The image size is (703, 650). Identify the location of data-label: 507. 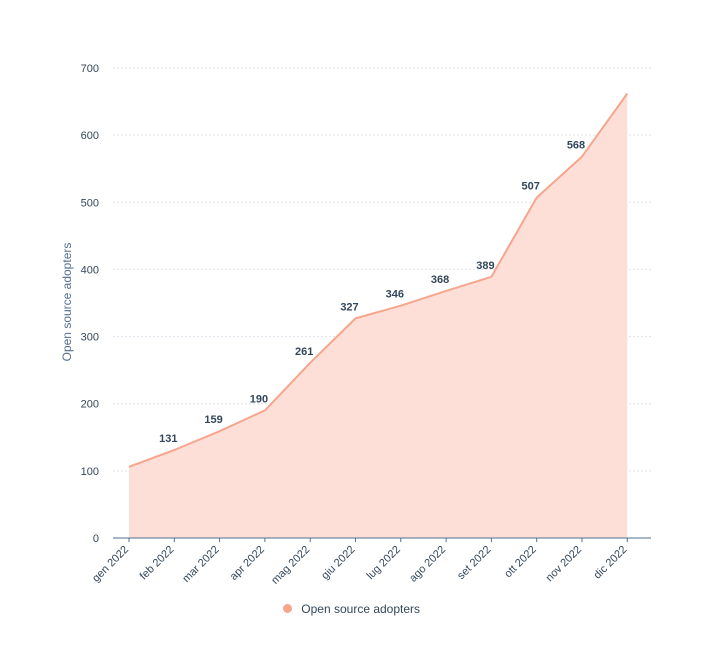
(531, 187).